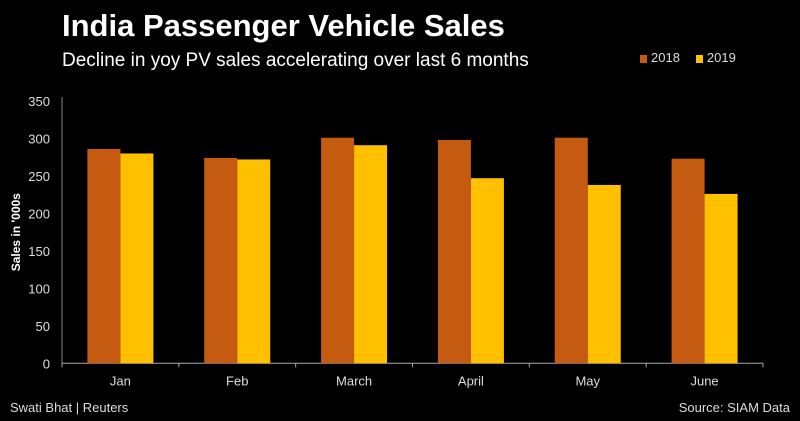 Image resolution: width=800 pixels, height=421 pixels. What do you see at coordinates (704, 380) in the screenshot?
I see `x-tick-label: June` at bounding box center [704, 380].